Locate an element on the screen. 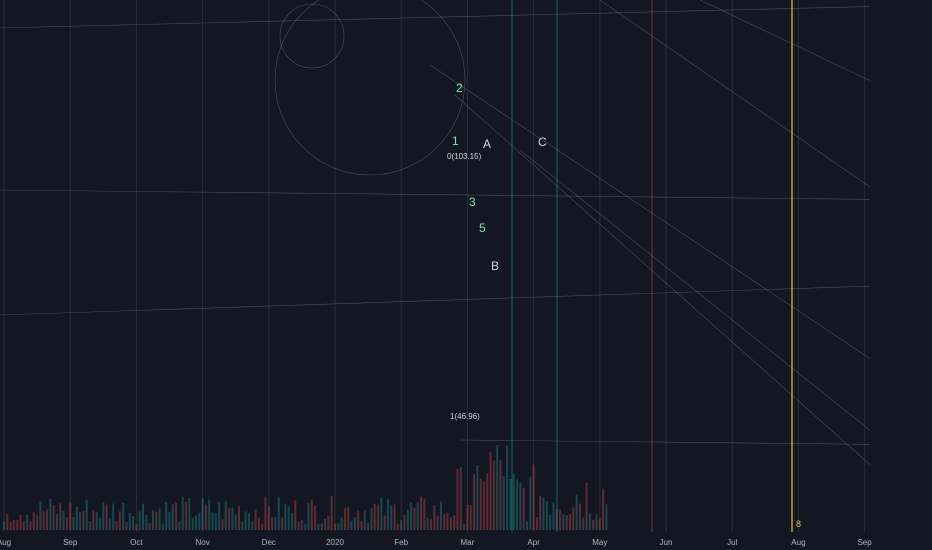 This screenshot has height=550, width=932. fib-annotation-top: 0(103.15) is located at coordinates (464, 156).